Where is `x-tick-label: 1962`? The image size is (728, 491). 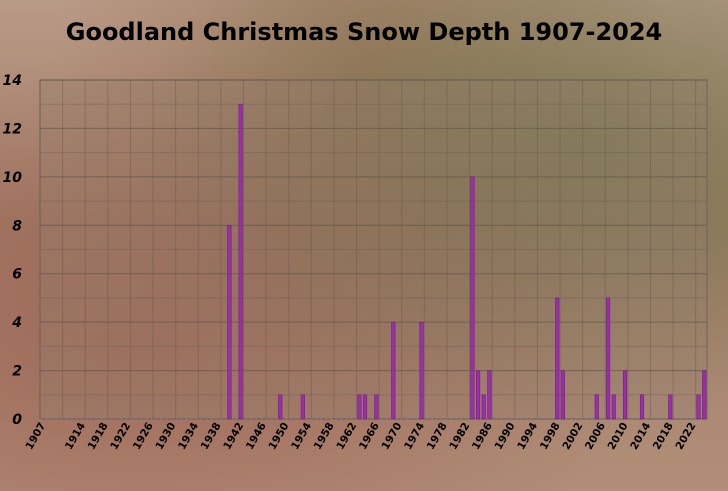 x-tick-label: 1962 is located at coordinates (346, 436).